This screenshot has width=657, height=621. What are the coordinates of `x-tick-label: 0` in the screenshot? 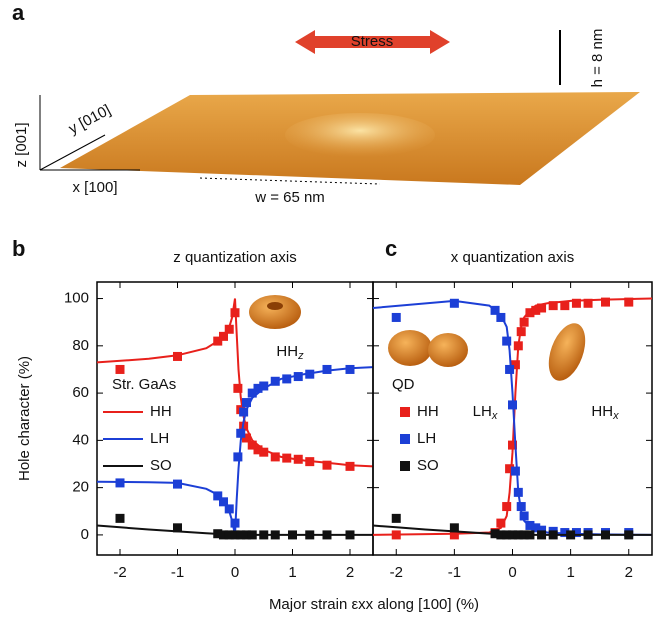 It's located at (512, 572).